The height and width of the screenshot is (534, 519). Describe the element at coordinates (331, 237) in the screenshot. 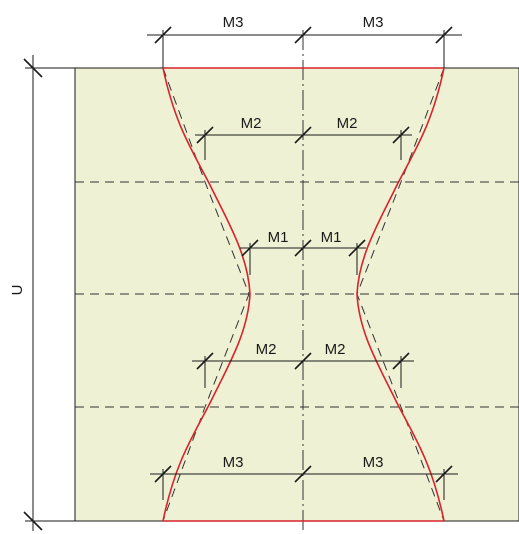

I see `label-m1-right: M1` at that location.